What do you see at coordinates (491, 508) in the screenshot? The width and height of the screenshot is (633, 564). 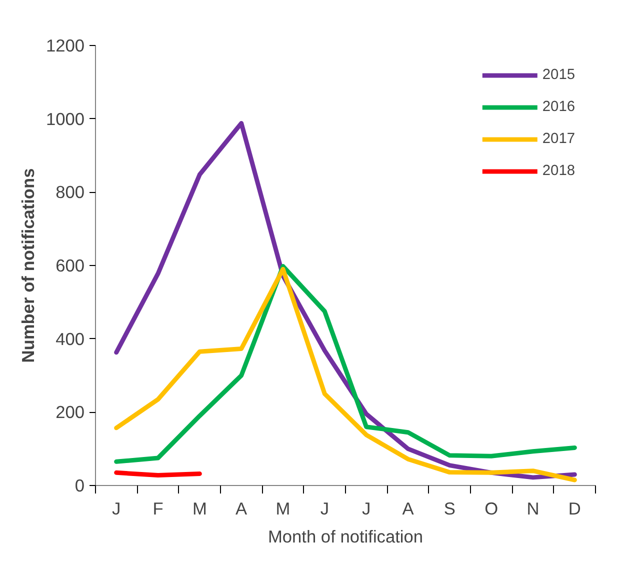 I see `x-tick-label: O` at bounding box center [491, 508].